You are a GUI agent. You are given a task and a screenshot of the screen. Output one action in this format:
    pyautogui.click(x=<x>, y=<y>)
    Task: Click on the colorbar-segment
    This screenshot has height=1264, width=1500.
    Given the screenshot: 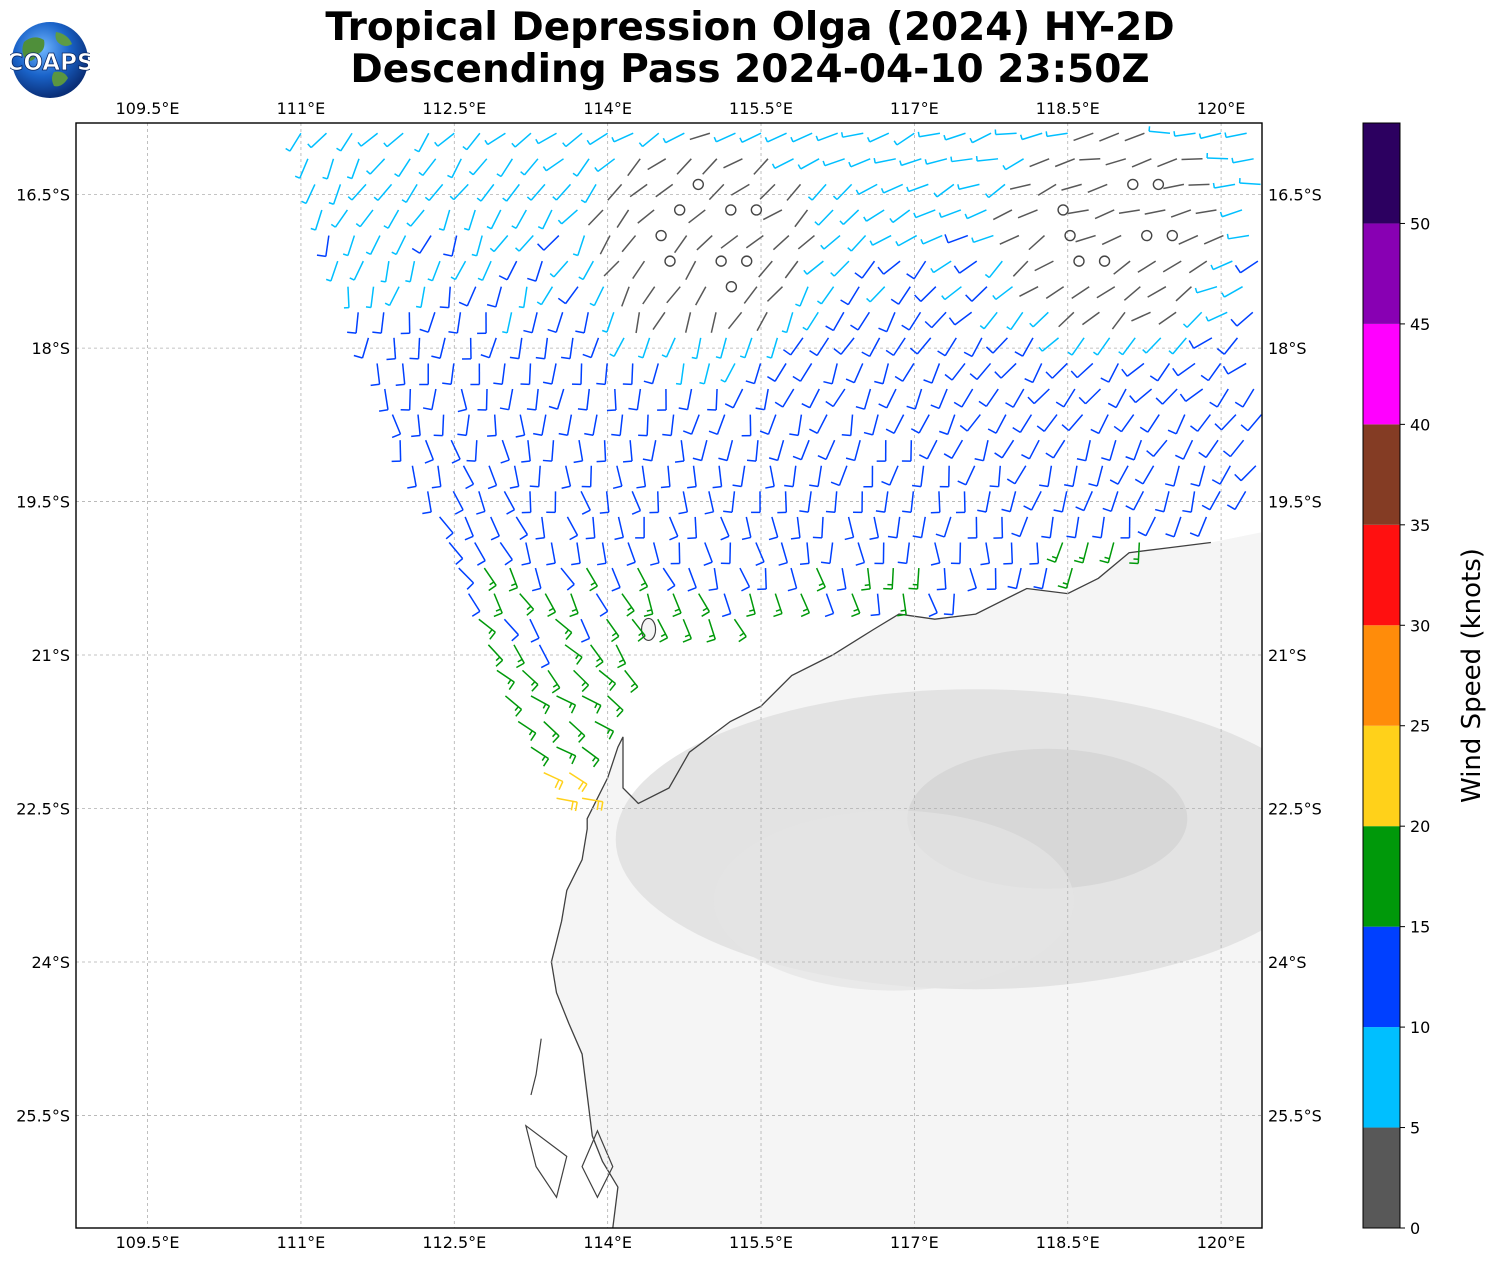 What is the action you would take?
    pyautogui.click(x=1381, y=876)
    